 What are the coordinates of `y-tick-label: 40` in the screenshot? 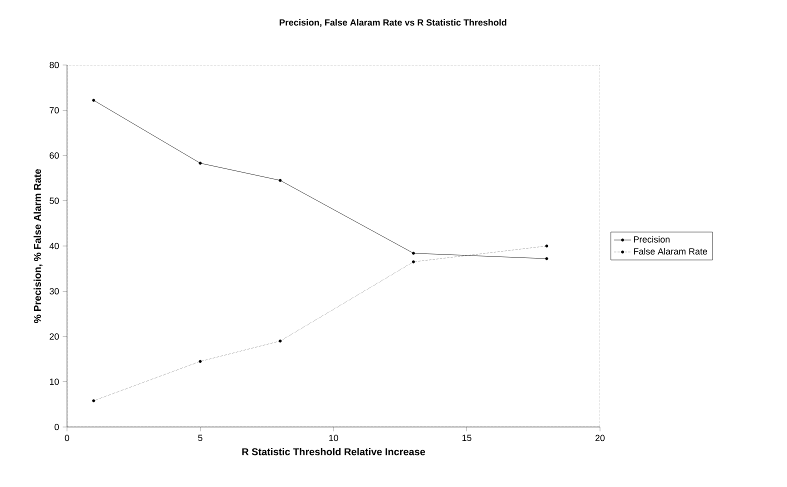 It's located at (54, 246).